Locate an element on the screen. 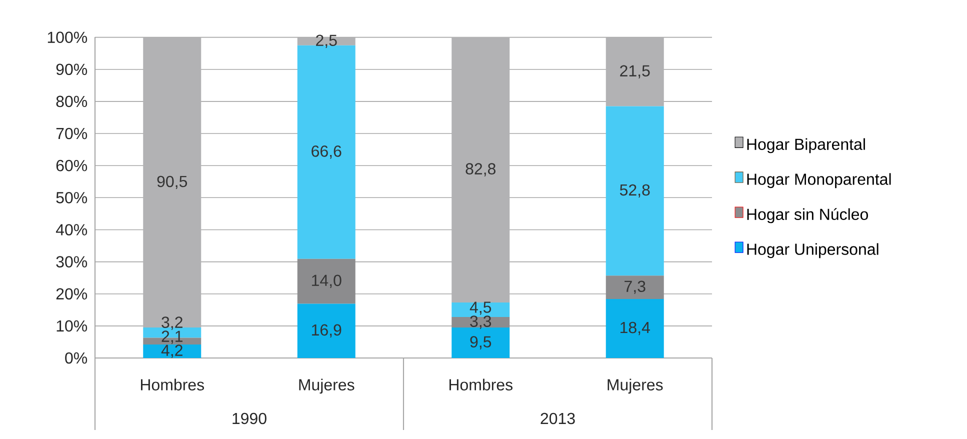 Image resolution: width=967 pixels, height=439 pixels. y-tick-label: 20% is located at coordinates (72, 294).